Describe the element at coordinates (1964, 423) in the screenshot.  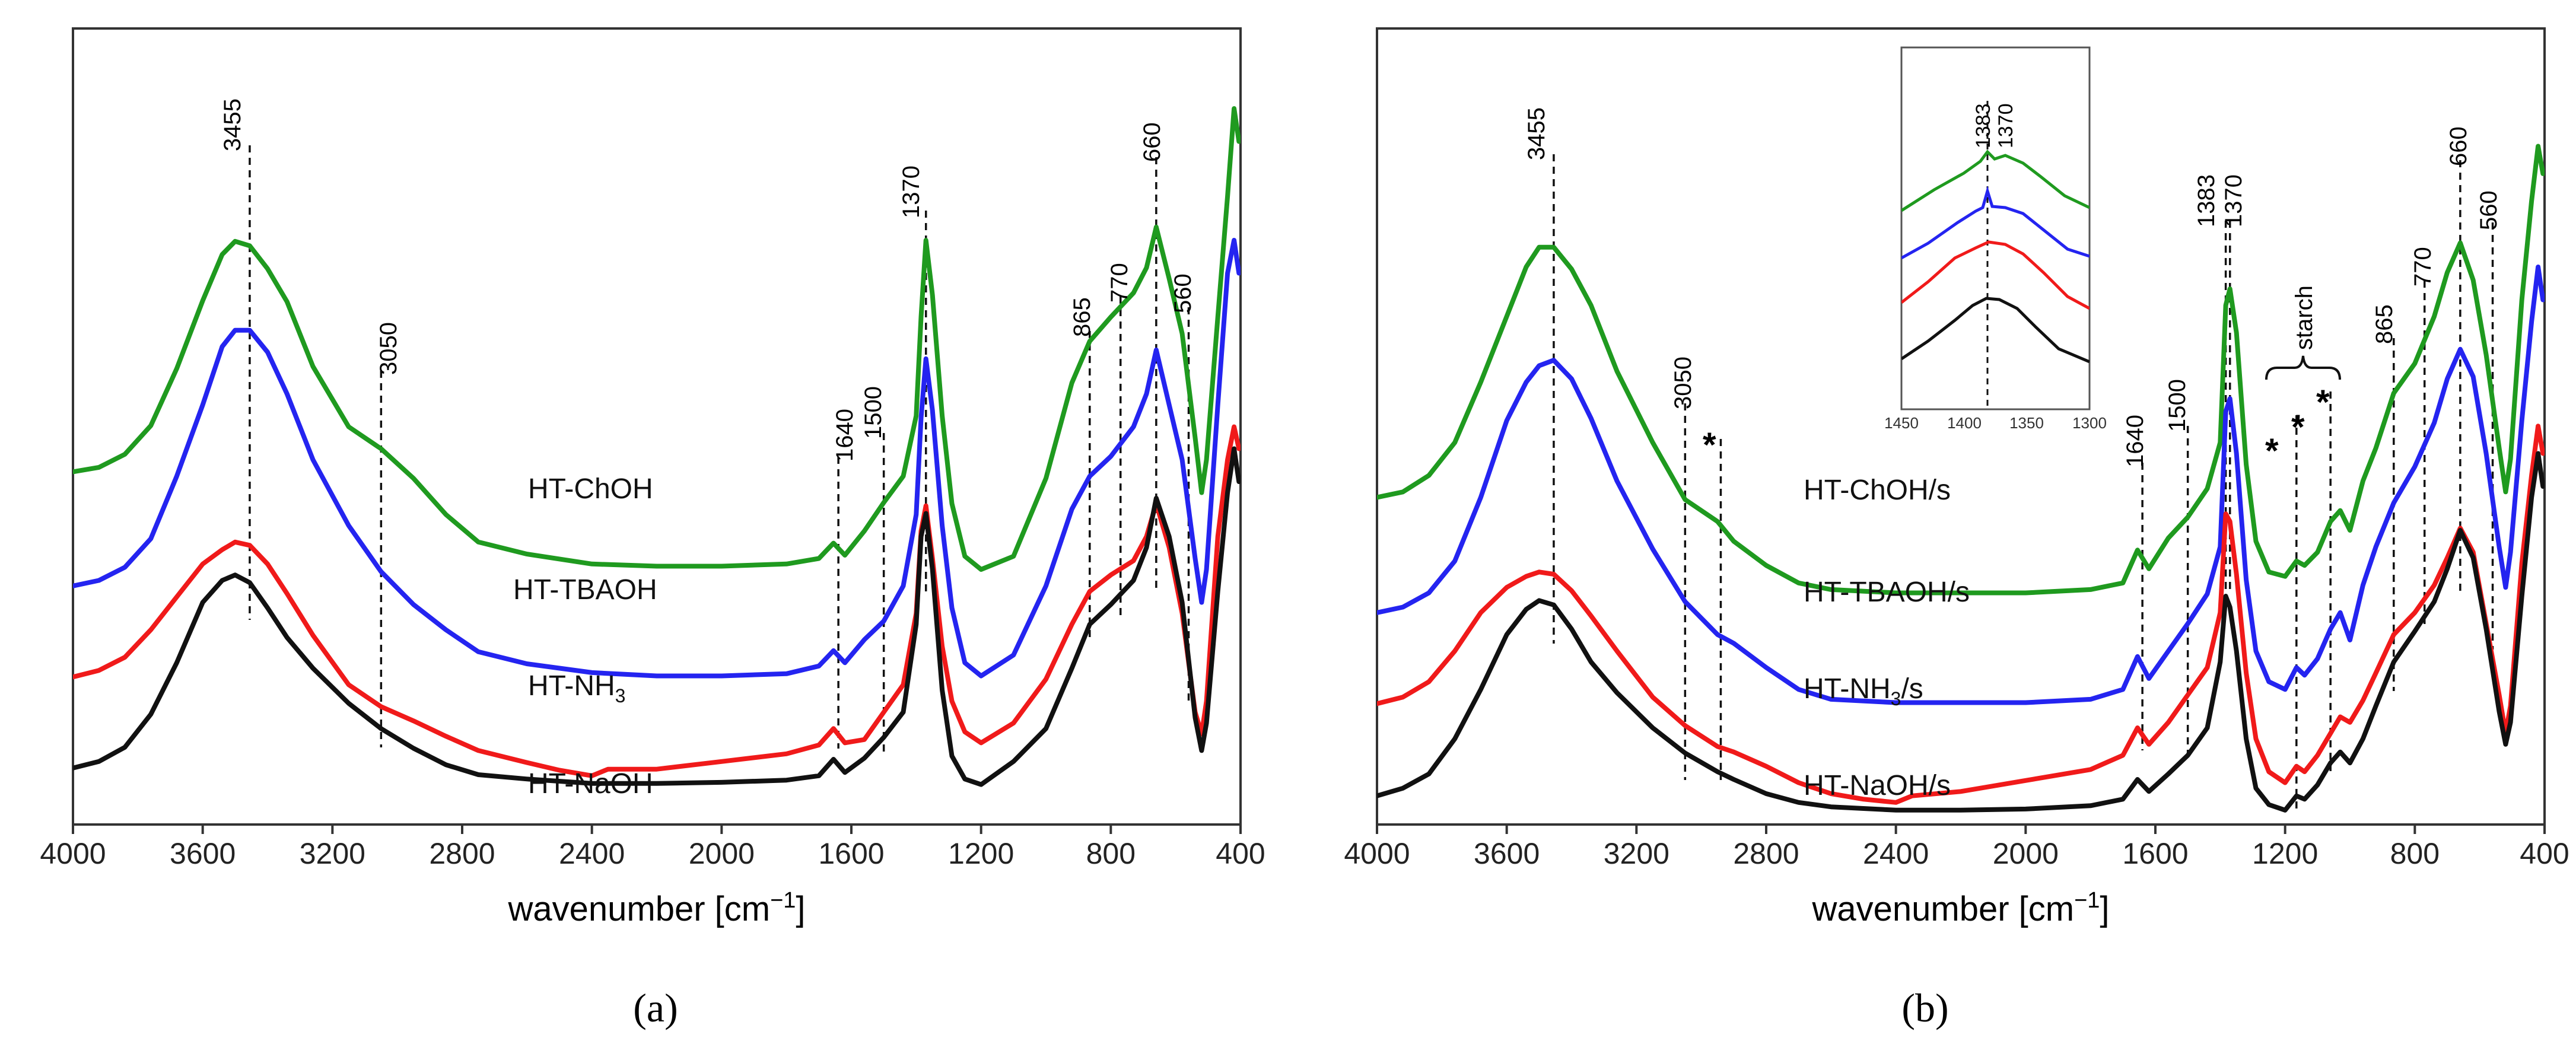
I see `inset-tick-1400: 1400` at that location.